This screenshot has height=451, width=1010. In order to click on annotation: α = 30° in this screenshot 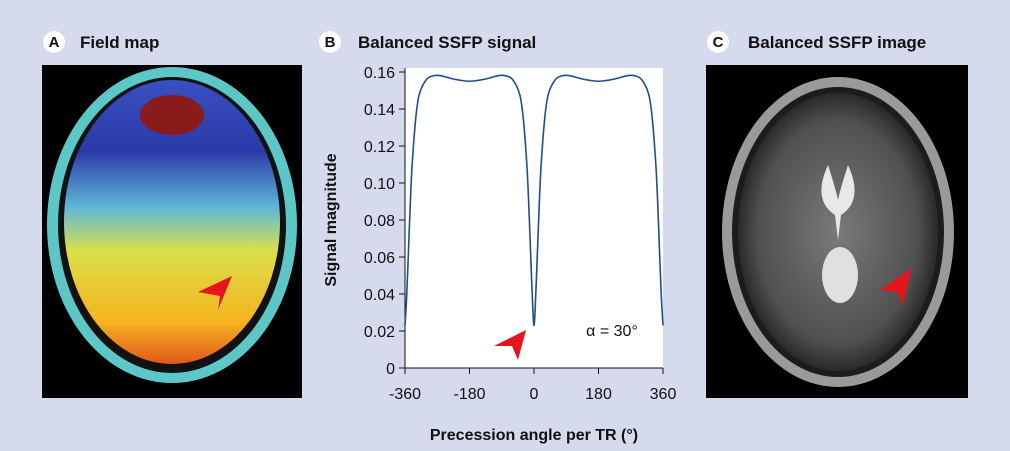, I will do `click(612, 331)`.